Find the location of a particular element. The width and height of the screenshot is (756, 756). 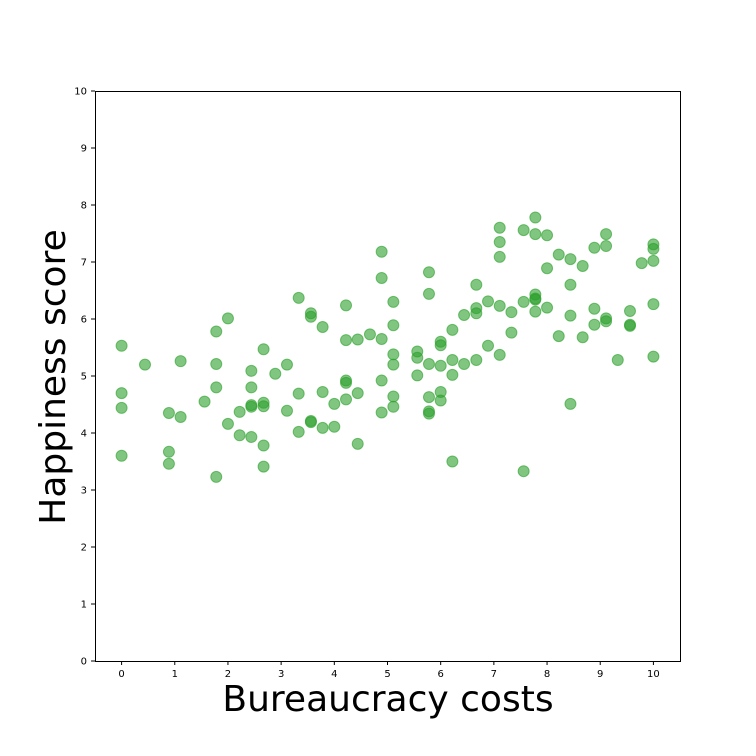

x-tick-label: 2 is located at coordinates (228, 674).